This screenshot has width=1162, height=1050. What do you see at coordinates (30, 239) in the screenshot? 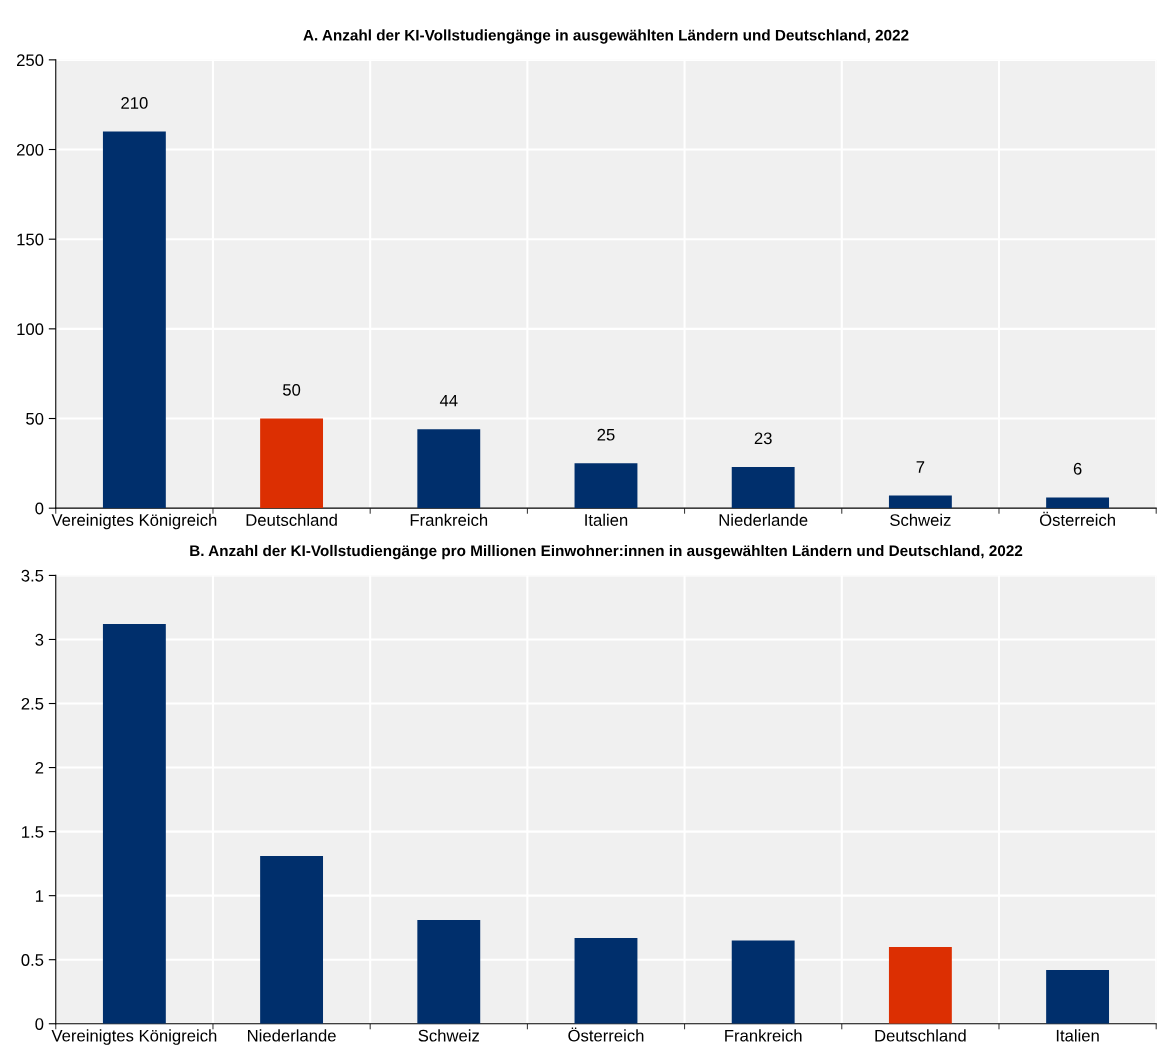
I see `y-tick-label: 150` at bounding box center [30, 239].